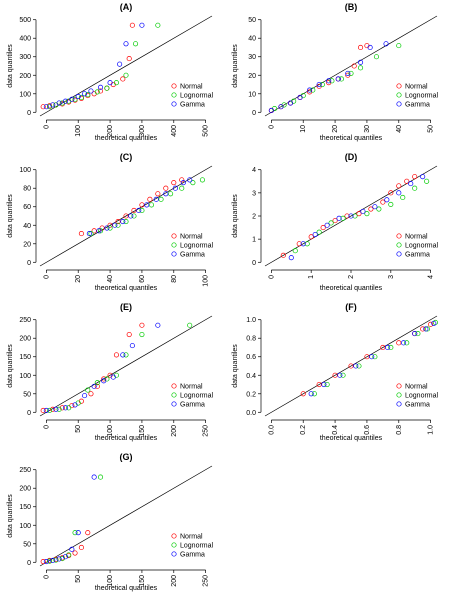 This screenshot has width=450, height=600. I want to click on x-tick-label: 80, so click(174, 279).